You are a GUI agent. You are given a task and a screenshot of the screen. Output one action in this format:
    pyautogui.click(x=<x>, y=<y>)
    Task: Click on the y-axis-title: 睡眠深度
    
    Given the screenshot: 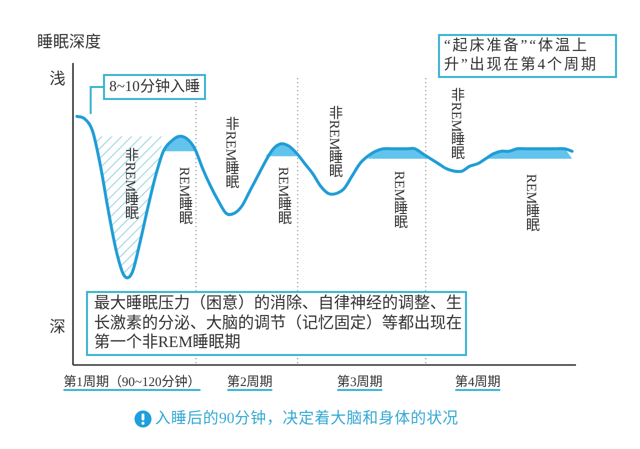 What is the action you would take?
    pyautogui.click(x=69, y=42)
    